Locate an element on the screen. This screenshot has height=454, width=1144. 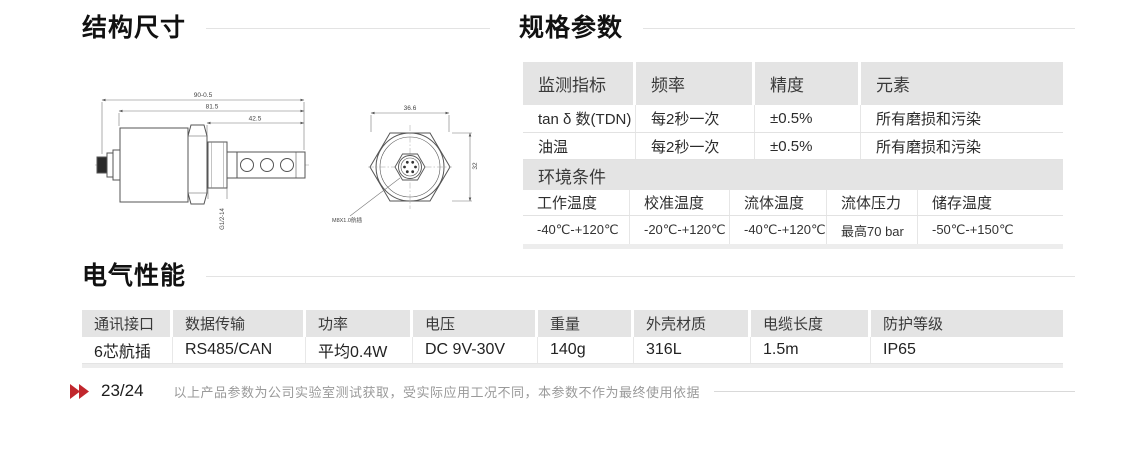
footer-disclaimer: 以上产品参数为公司实验室测试获取，受实际应用工况不同，本参数不作为最终使用依据 is located at coordinates (437, 392).